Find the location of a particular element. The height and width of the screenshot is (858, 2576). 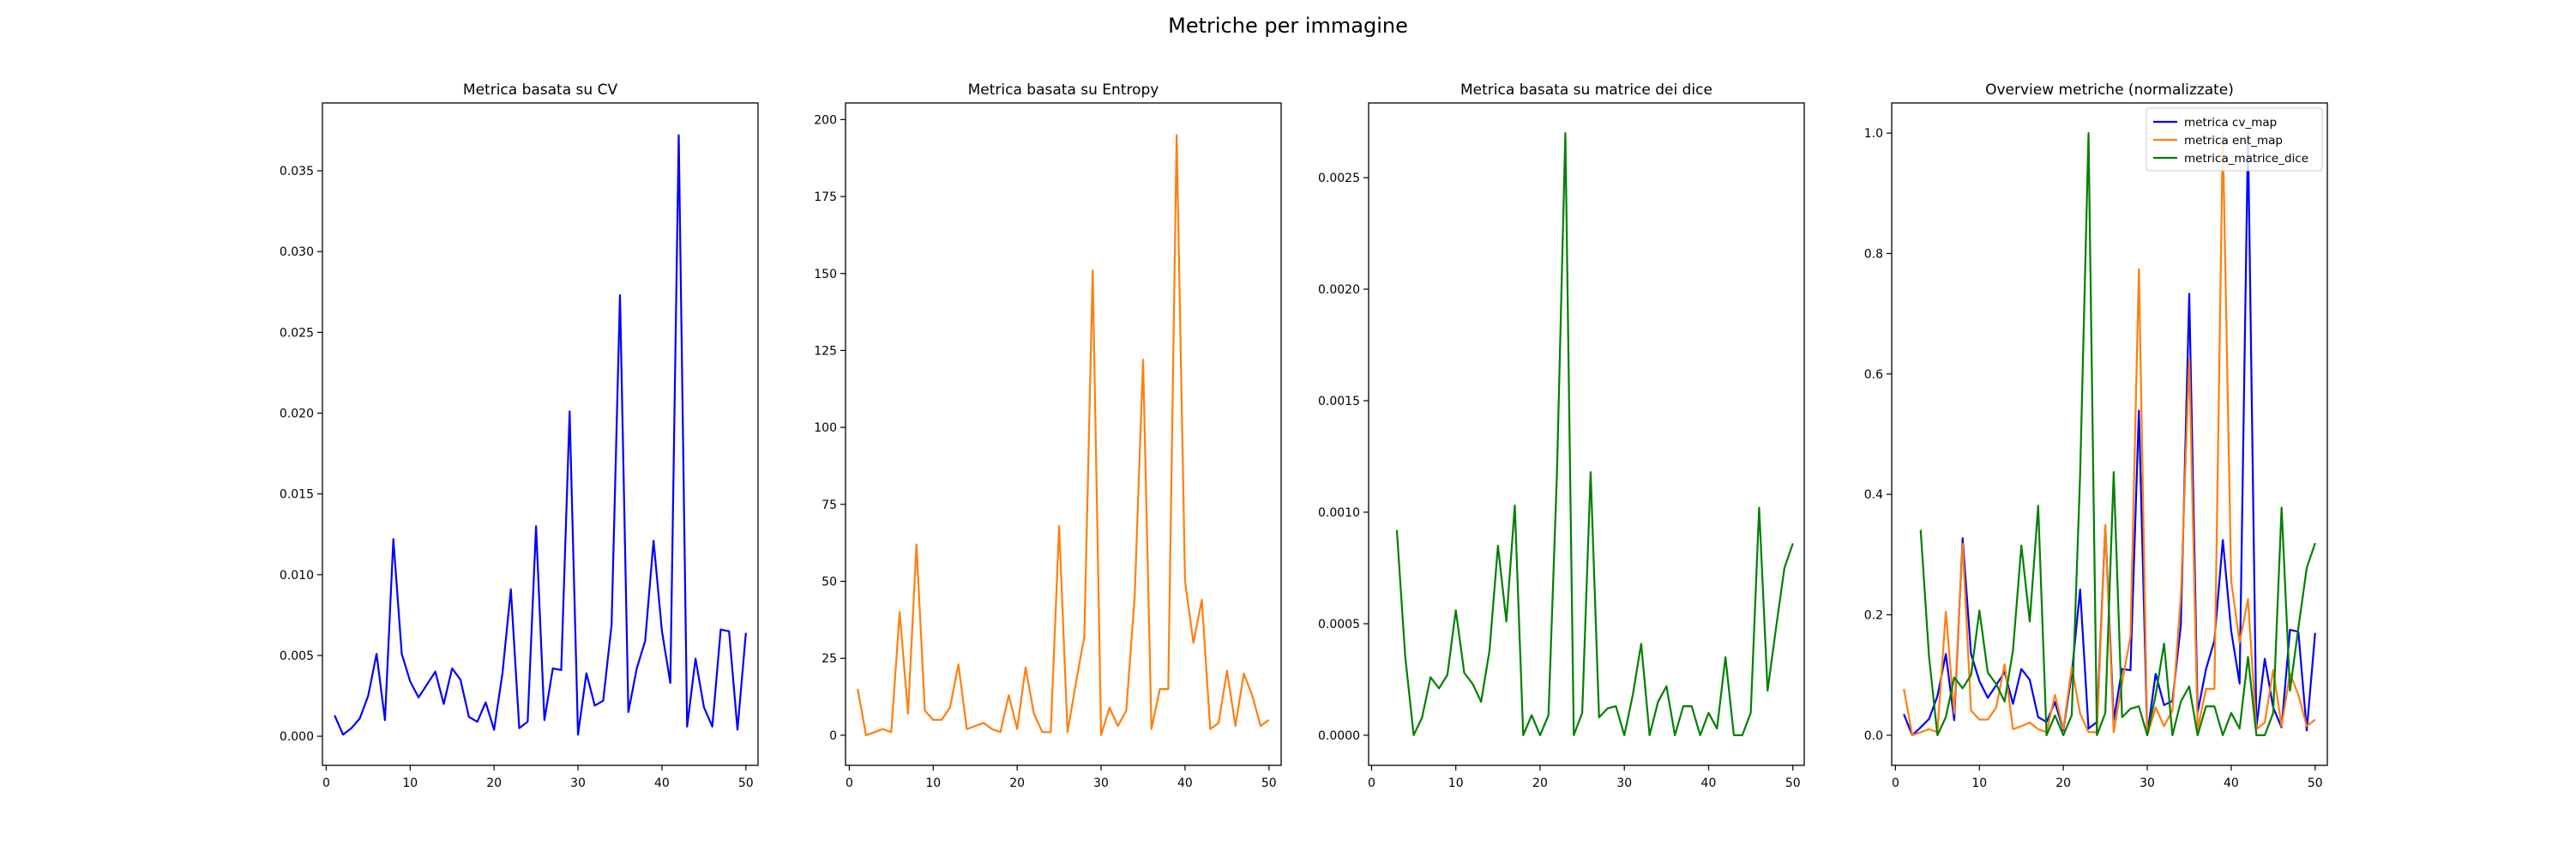

y-tick-label: 75 is located at coordinates (829, 505).